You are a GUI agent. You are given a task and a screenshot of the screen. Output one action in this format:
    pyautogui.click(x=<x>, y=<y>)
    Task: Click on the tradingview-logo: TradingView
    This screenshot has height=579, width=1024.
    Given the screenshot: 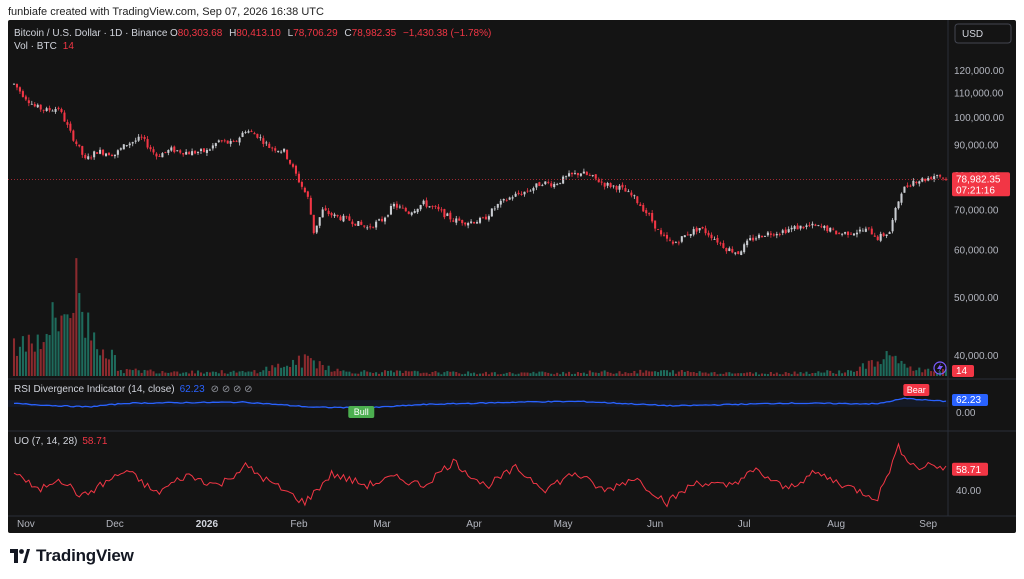 What is the action you would take?
    pyautogui.click(x=72, y=556)
    